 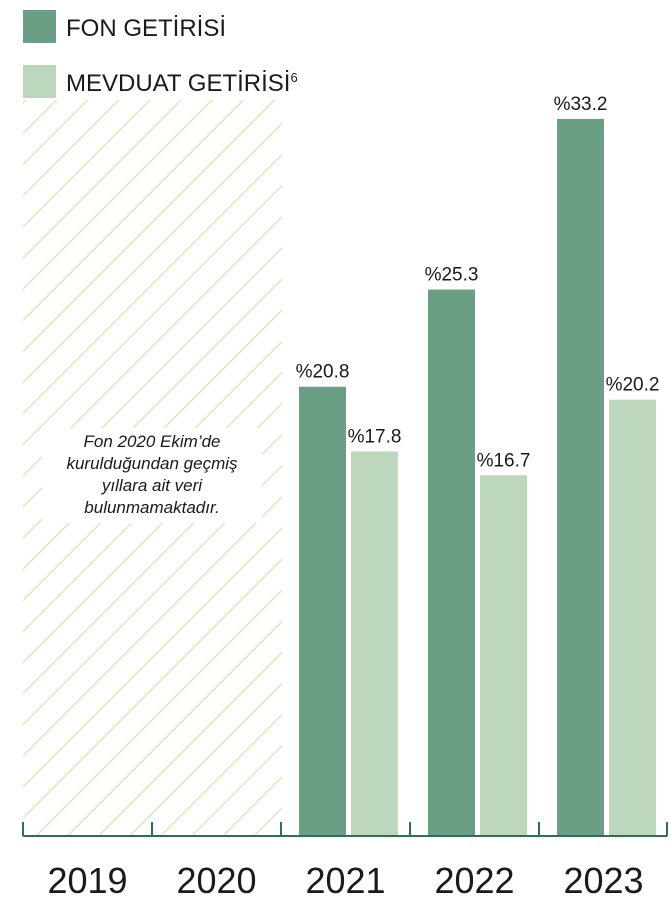 What do you see at coordinates (39, 26) in the screenshot?
I see `legend-swatch-fund` at bounding box center [39, 26].